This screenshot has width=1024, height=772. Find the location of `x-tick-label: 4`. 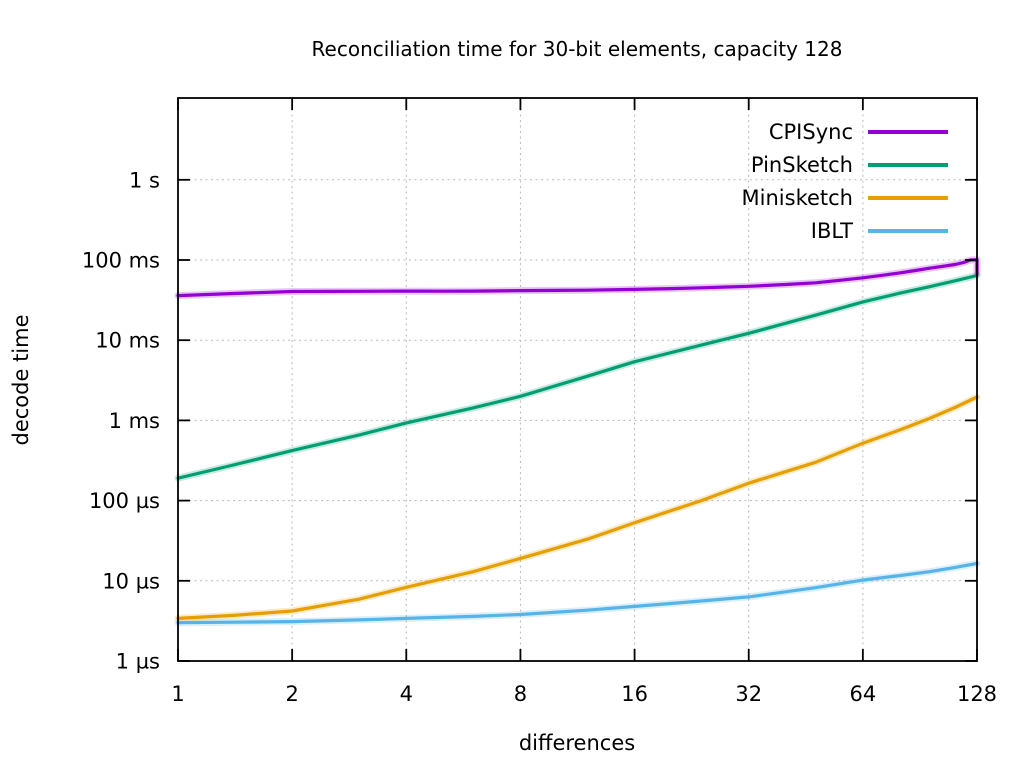

x-tick-label: 4 is located at coordinates (406, 694).